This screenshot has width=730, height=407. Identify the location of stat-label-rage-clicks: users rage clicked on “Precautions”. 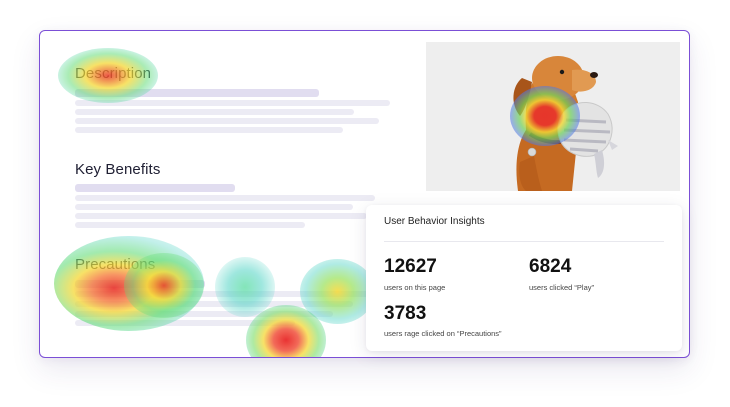
(443, 333).